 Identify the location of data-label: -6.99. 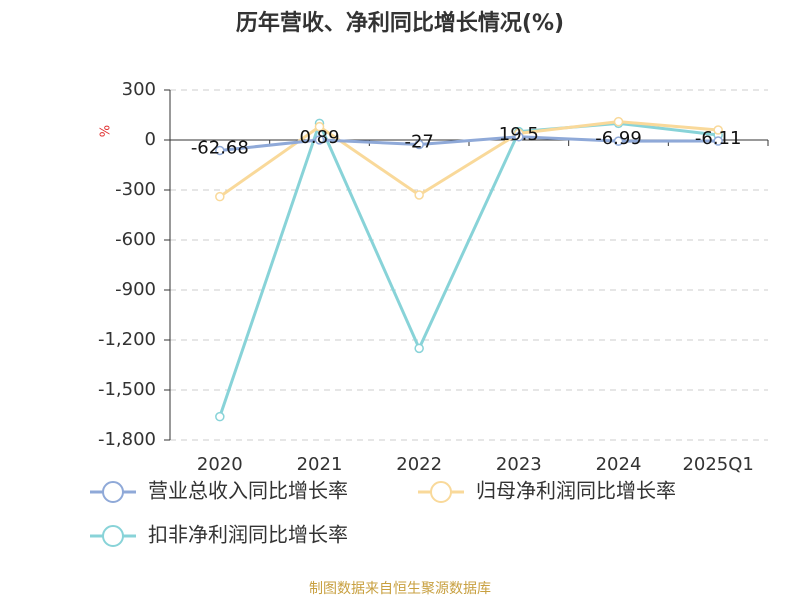
(618, 138).